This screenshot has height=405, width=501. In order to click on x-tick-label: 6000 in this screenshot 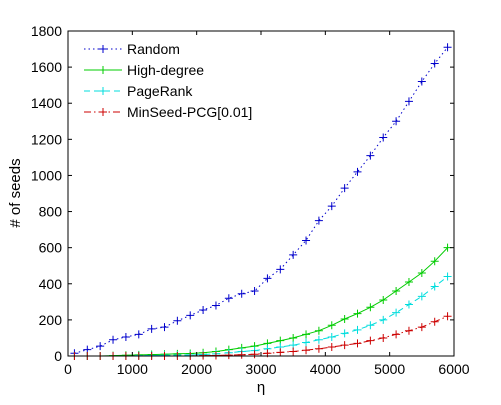, I will do `click(453, 369)`.